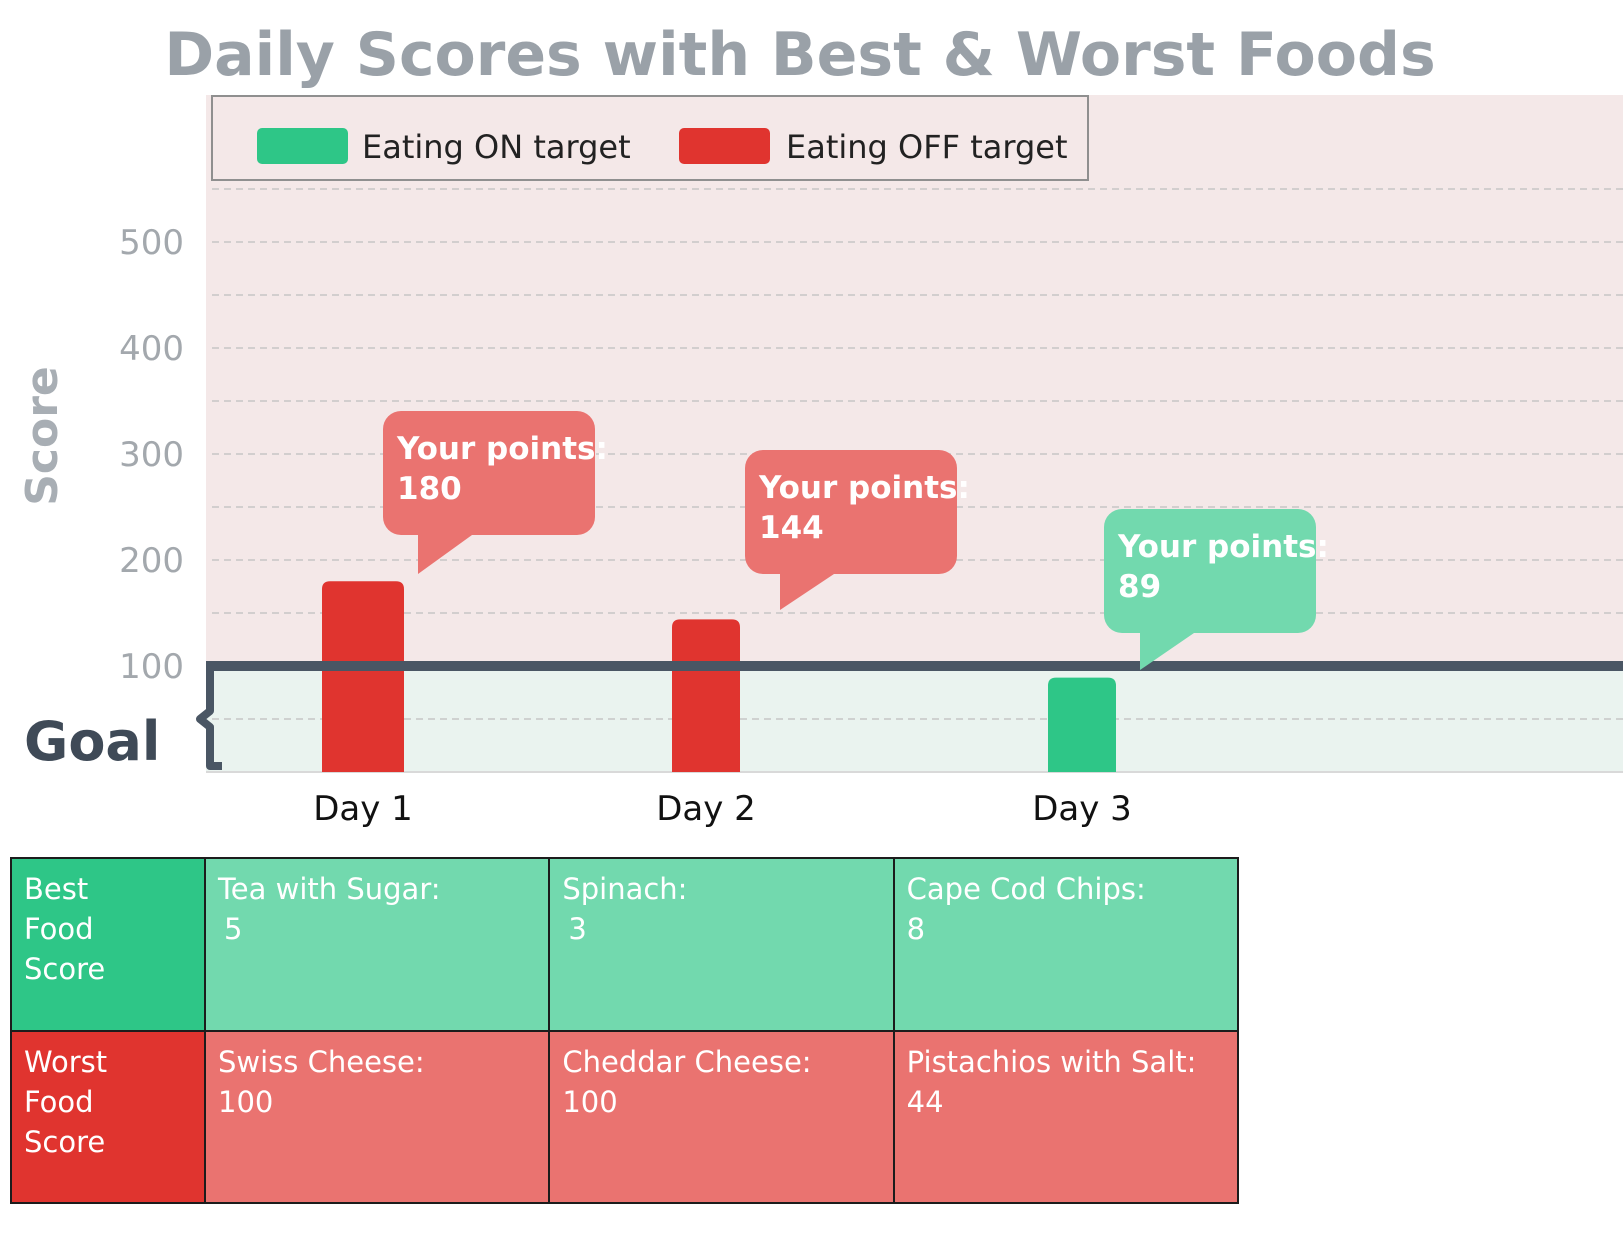 This screenshot has height=1247, width=1623. I want to click on points-callout: Your points: 144, so click(857, 530).